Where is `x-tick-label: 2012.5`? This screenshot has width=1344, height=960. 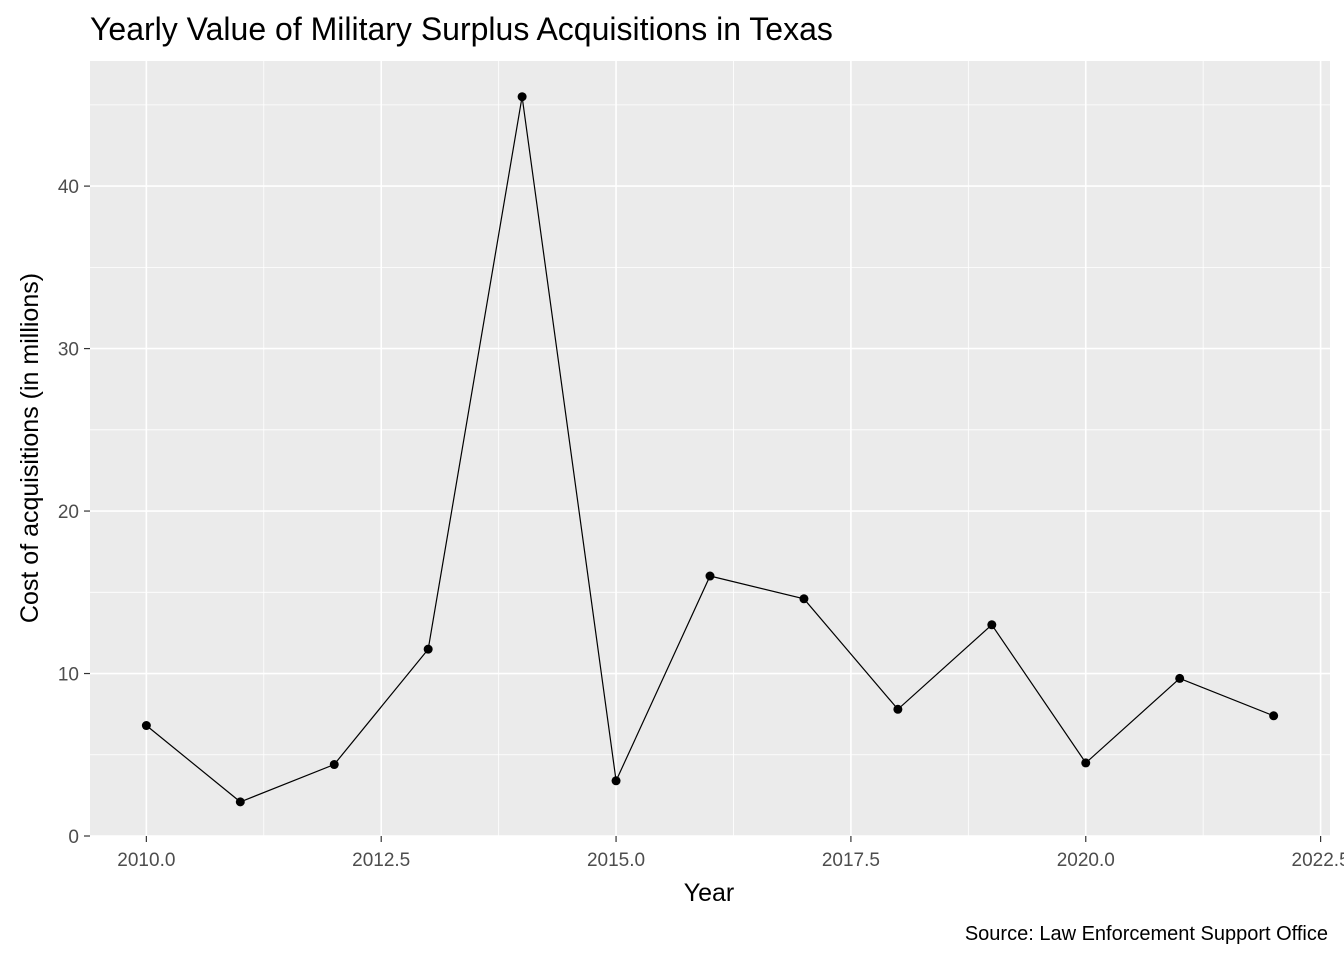 x-tick-label: 2012.5 is located at coordinates (381, 860).